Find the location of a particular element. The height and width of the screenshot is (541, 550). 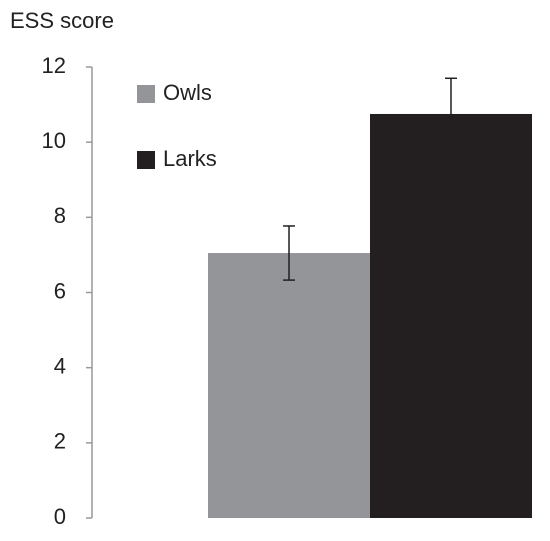

legend-label: Larks is located at coordinates (190, 158).